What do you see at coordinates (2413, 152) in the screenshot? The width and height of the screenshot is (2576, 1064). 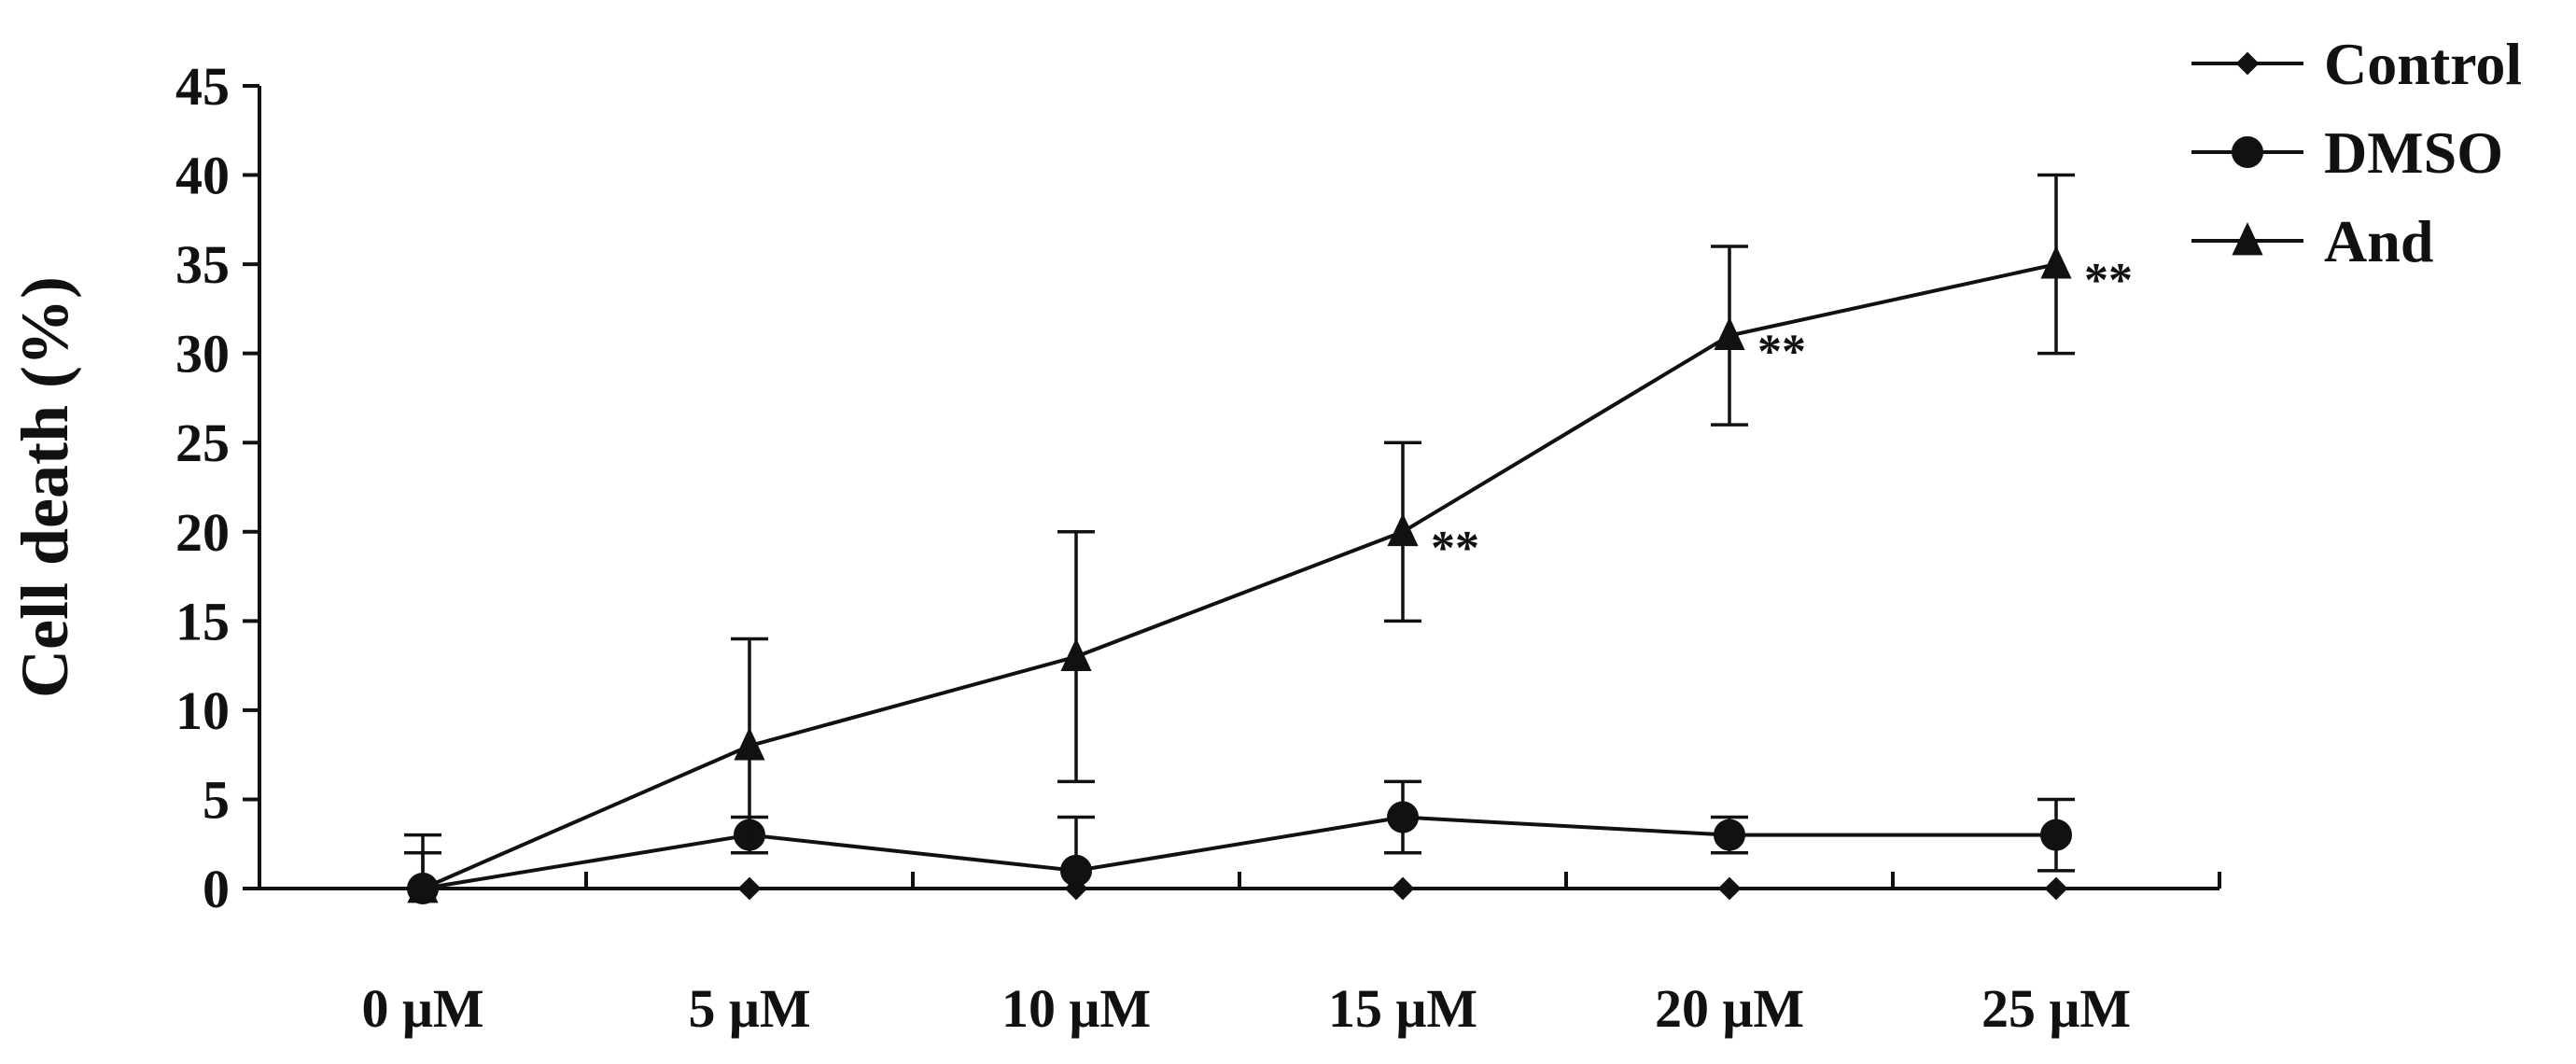 I see `legend-label-dmso: DMSO` at bounding box center [2413, 152].